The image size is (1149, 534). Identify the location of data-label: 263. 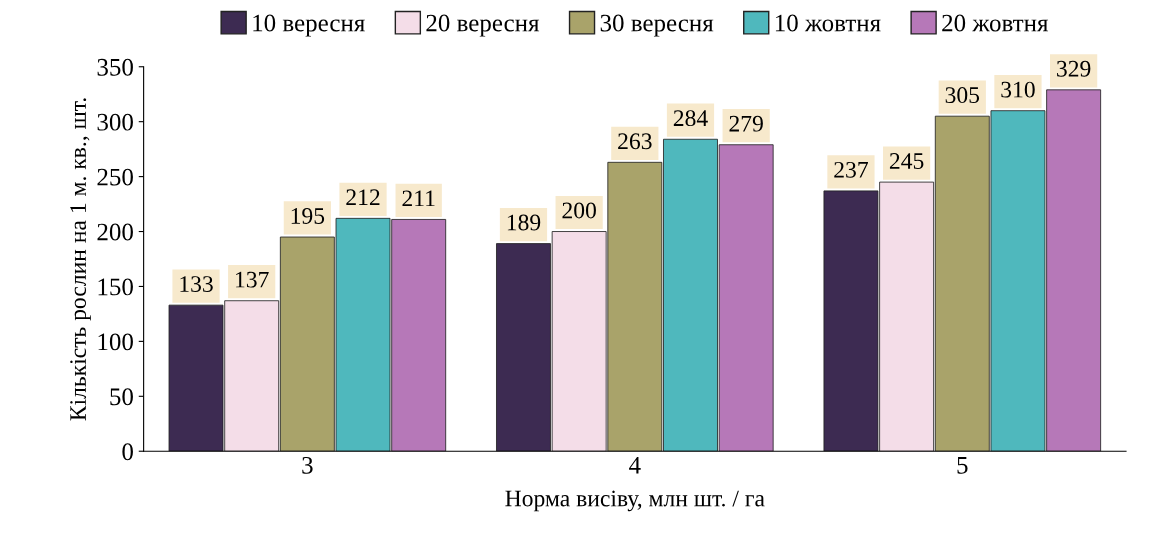
(635, 141).